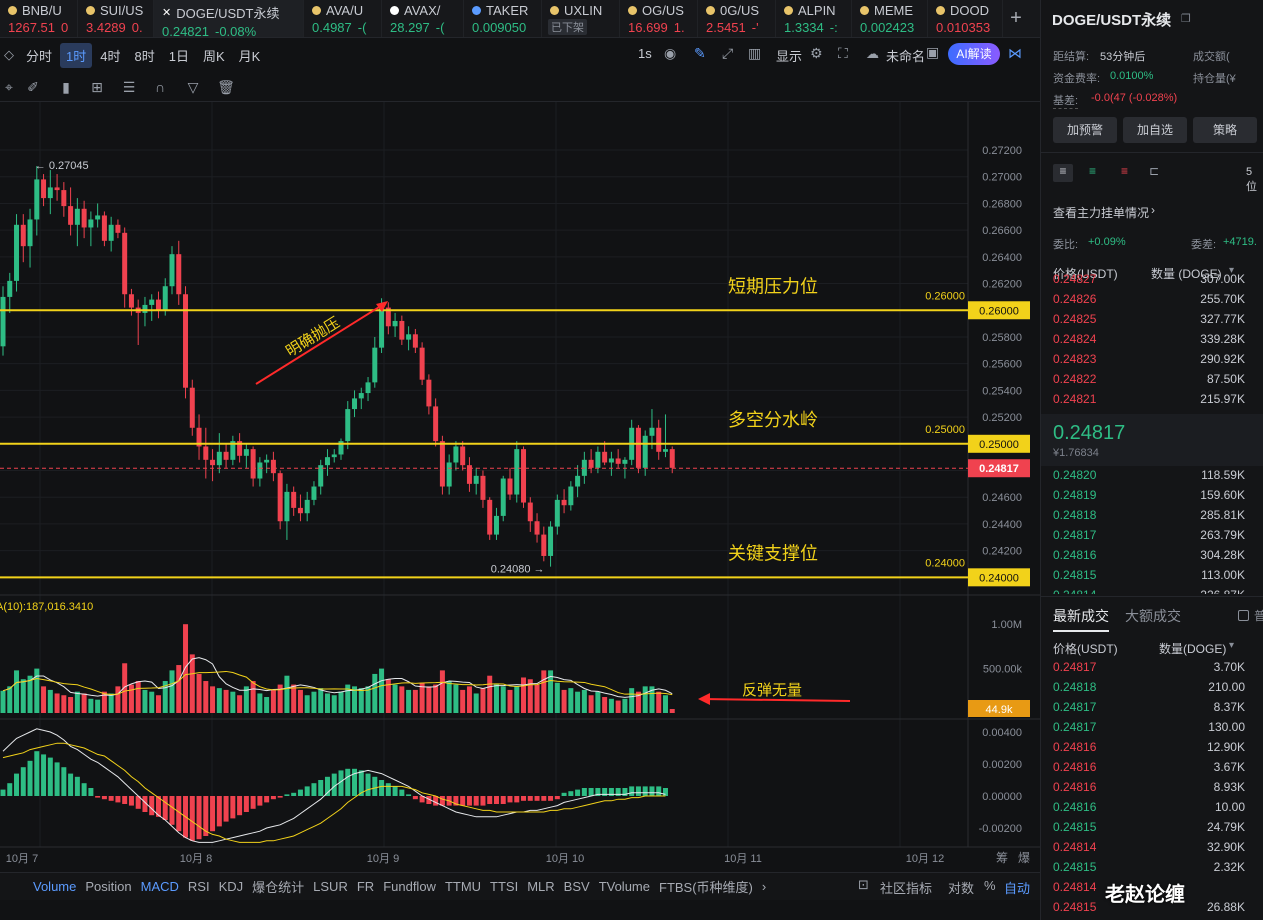 Image resolution: width=1263 pixels, height=920 pixels. What do you see at coordinates (226, 87) in the screenshot?
I see `trash-icon: 🗑` at bounding box center [226, 87].